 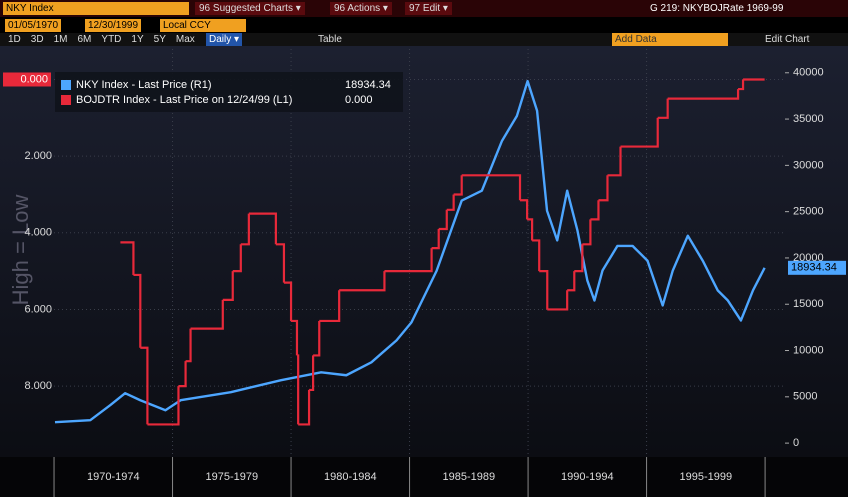 What do you see at coordinates (350, 477) in the screenshot?
I see `x-tick-label: 1980-1984` at bounding box center [350, 477].